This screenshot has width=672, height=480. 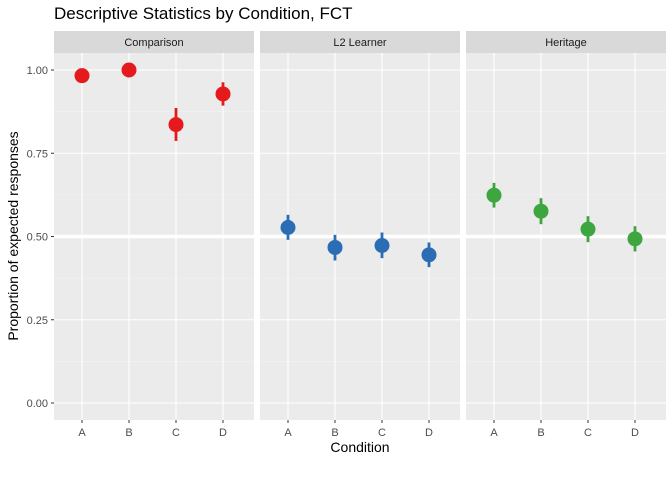 I want to click on y-tick-label: 0.25, so click(x=37, y=321).